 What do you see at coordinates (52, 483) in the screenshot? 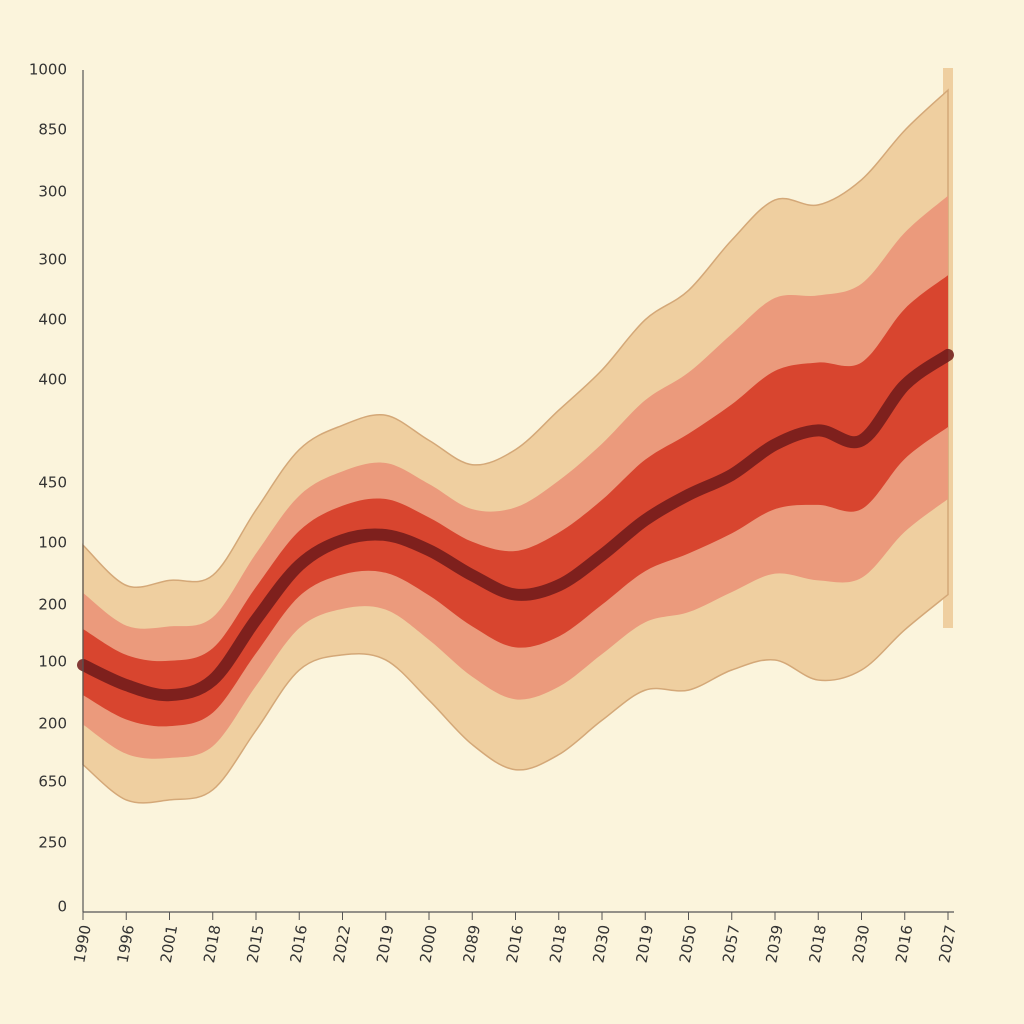
I see `y-tick-label: 450` at bounding box center [52, 483].